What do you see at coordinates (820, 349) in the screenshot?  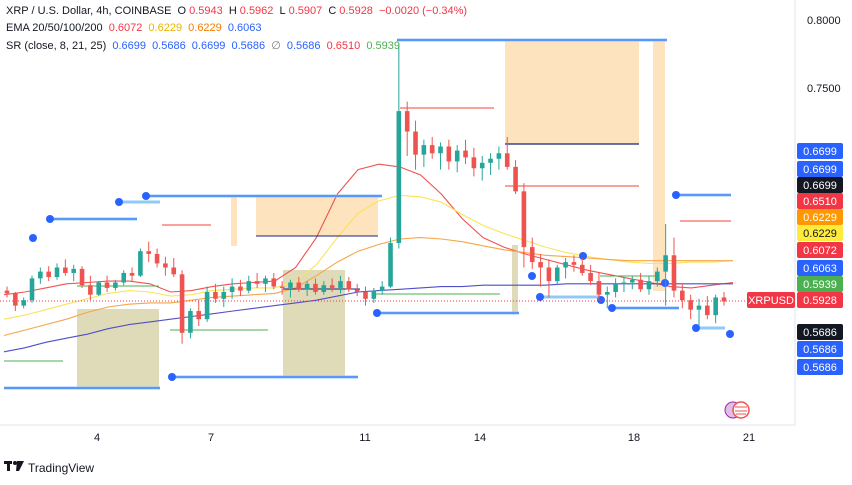 I see `price-axis-label: 0.5686` at bounding box center [820, 349].